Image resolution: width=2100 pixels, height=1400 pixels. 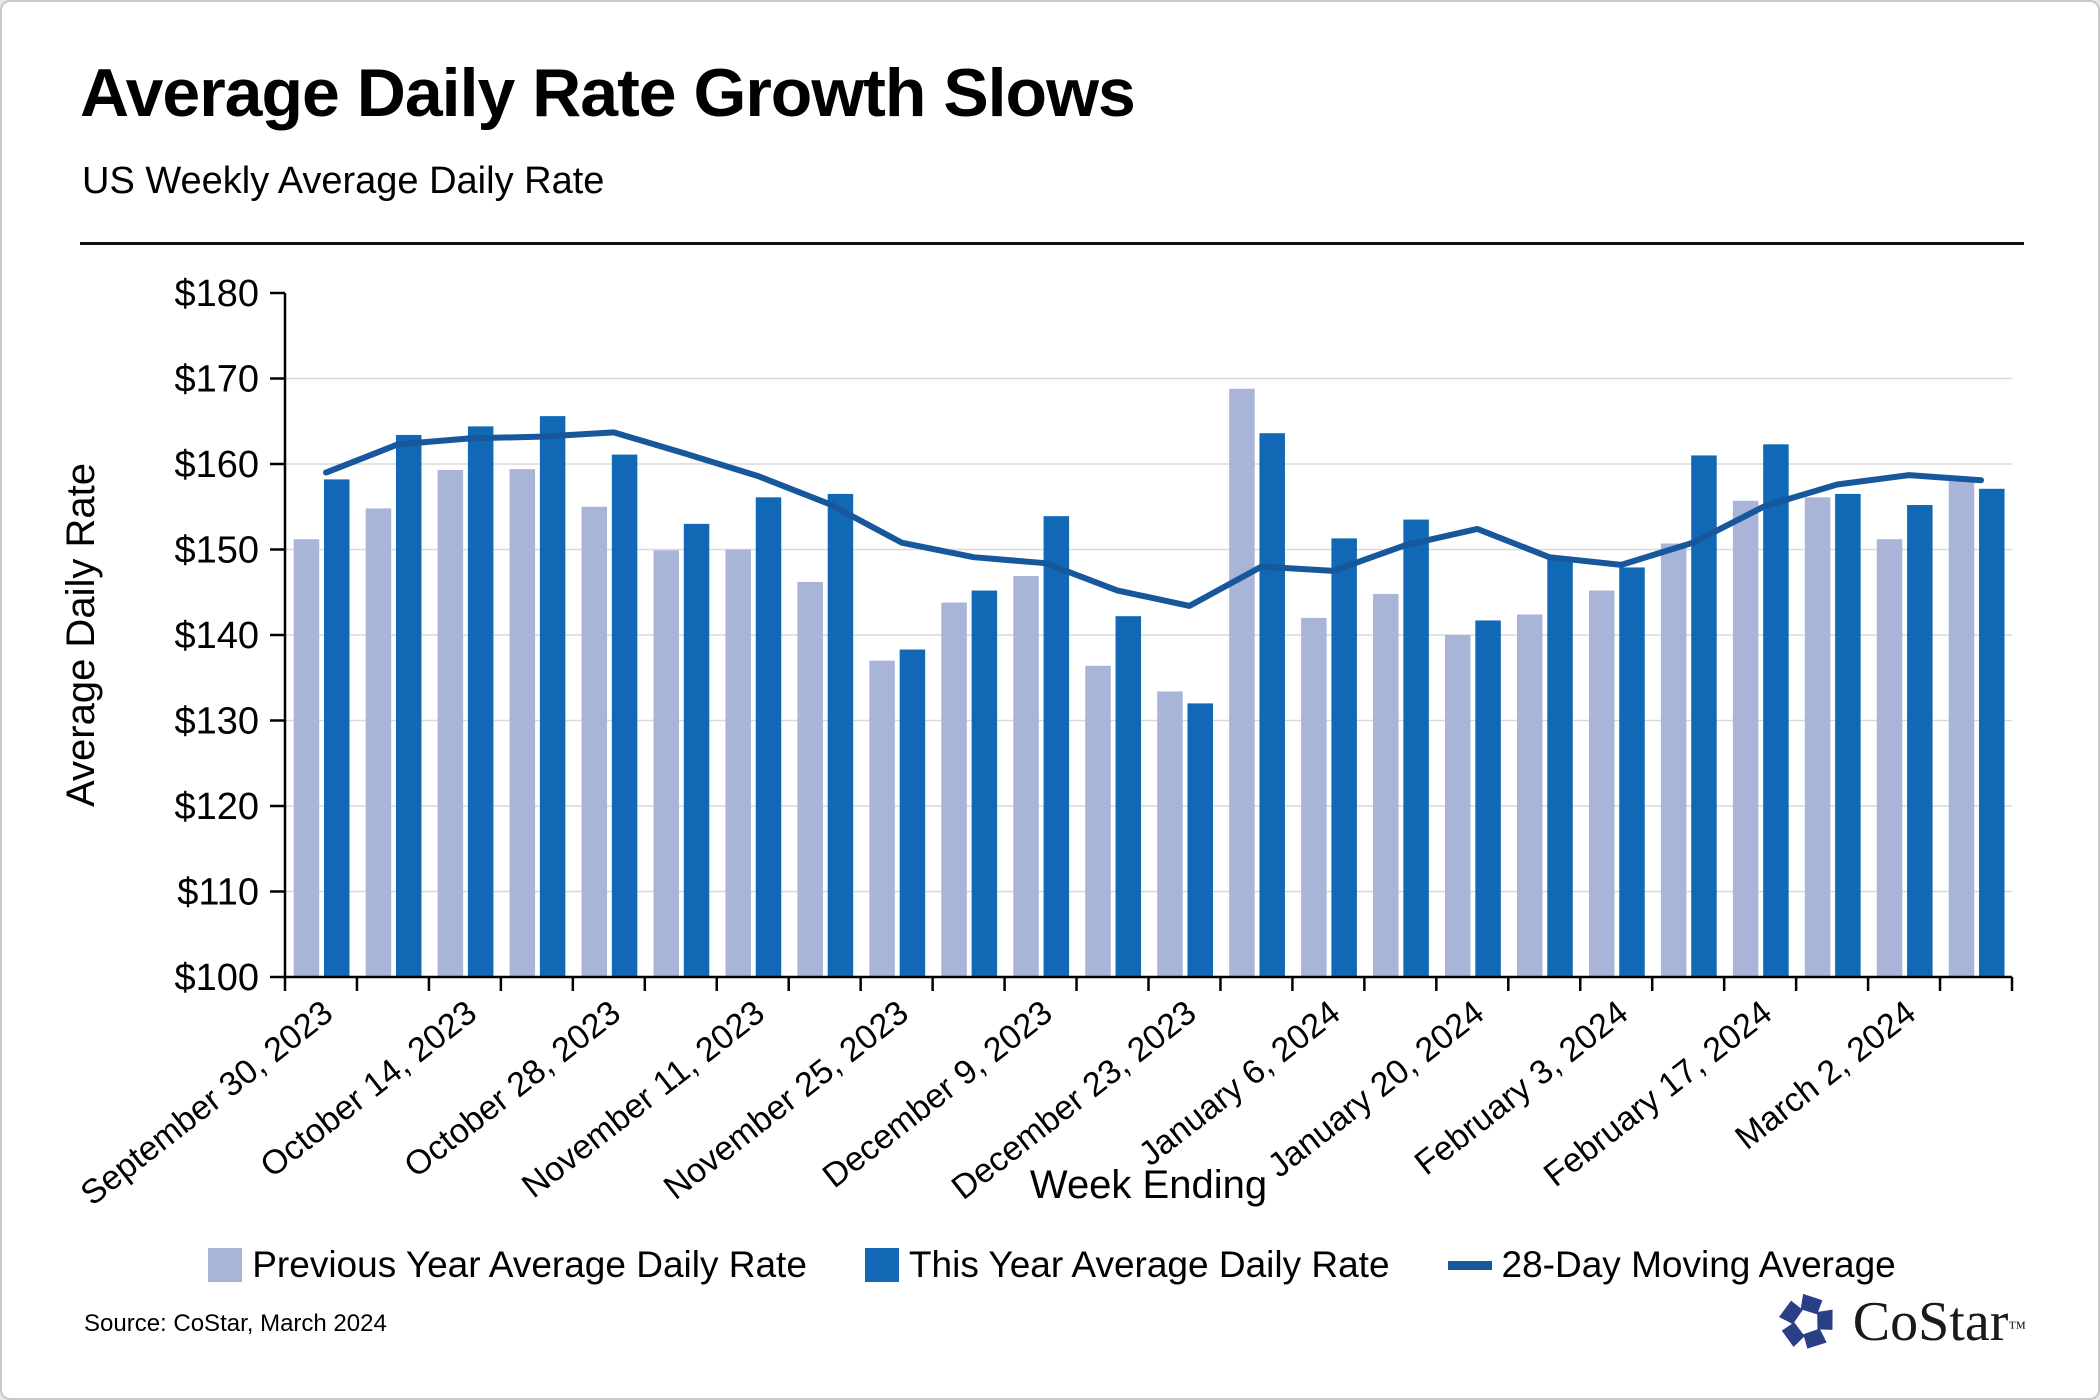 What do you see at coordinates (1148, 1185) in the screenshot?
I see `x-axis-title: Week Ending` at bounding box center [1148, 1185].